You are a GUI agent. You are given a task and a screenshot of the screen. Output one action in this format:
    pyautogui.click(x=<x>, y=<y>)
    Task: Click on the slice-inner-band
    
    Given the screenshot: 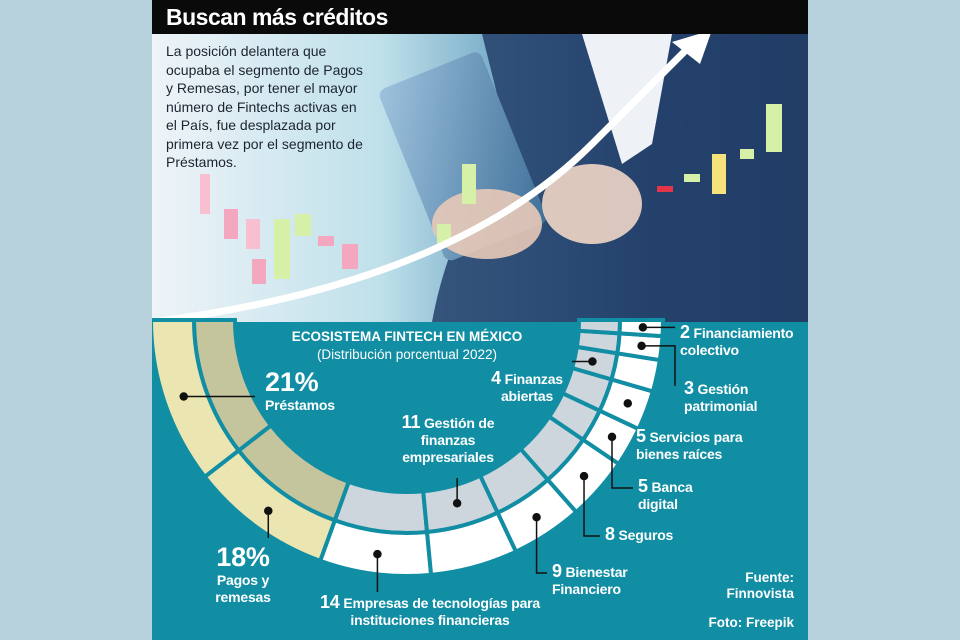 What is the action you would take?
    pyautogui.click(x=599, y=327)
    